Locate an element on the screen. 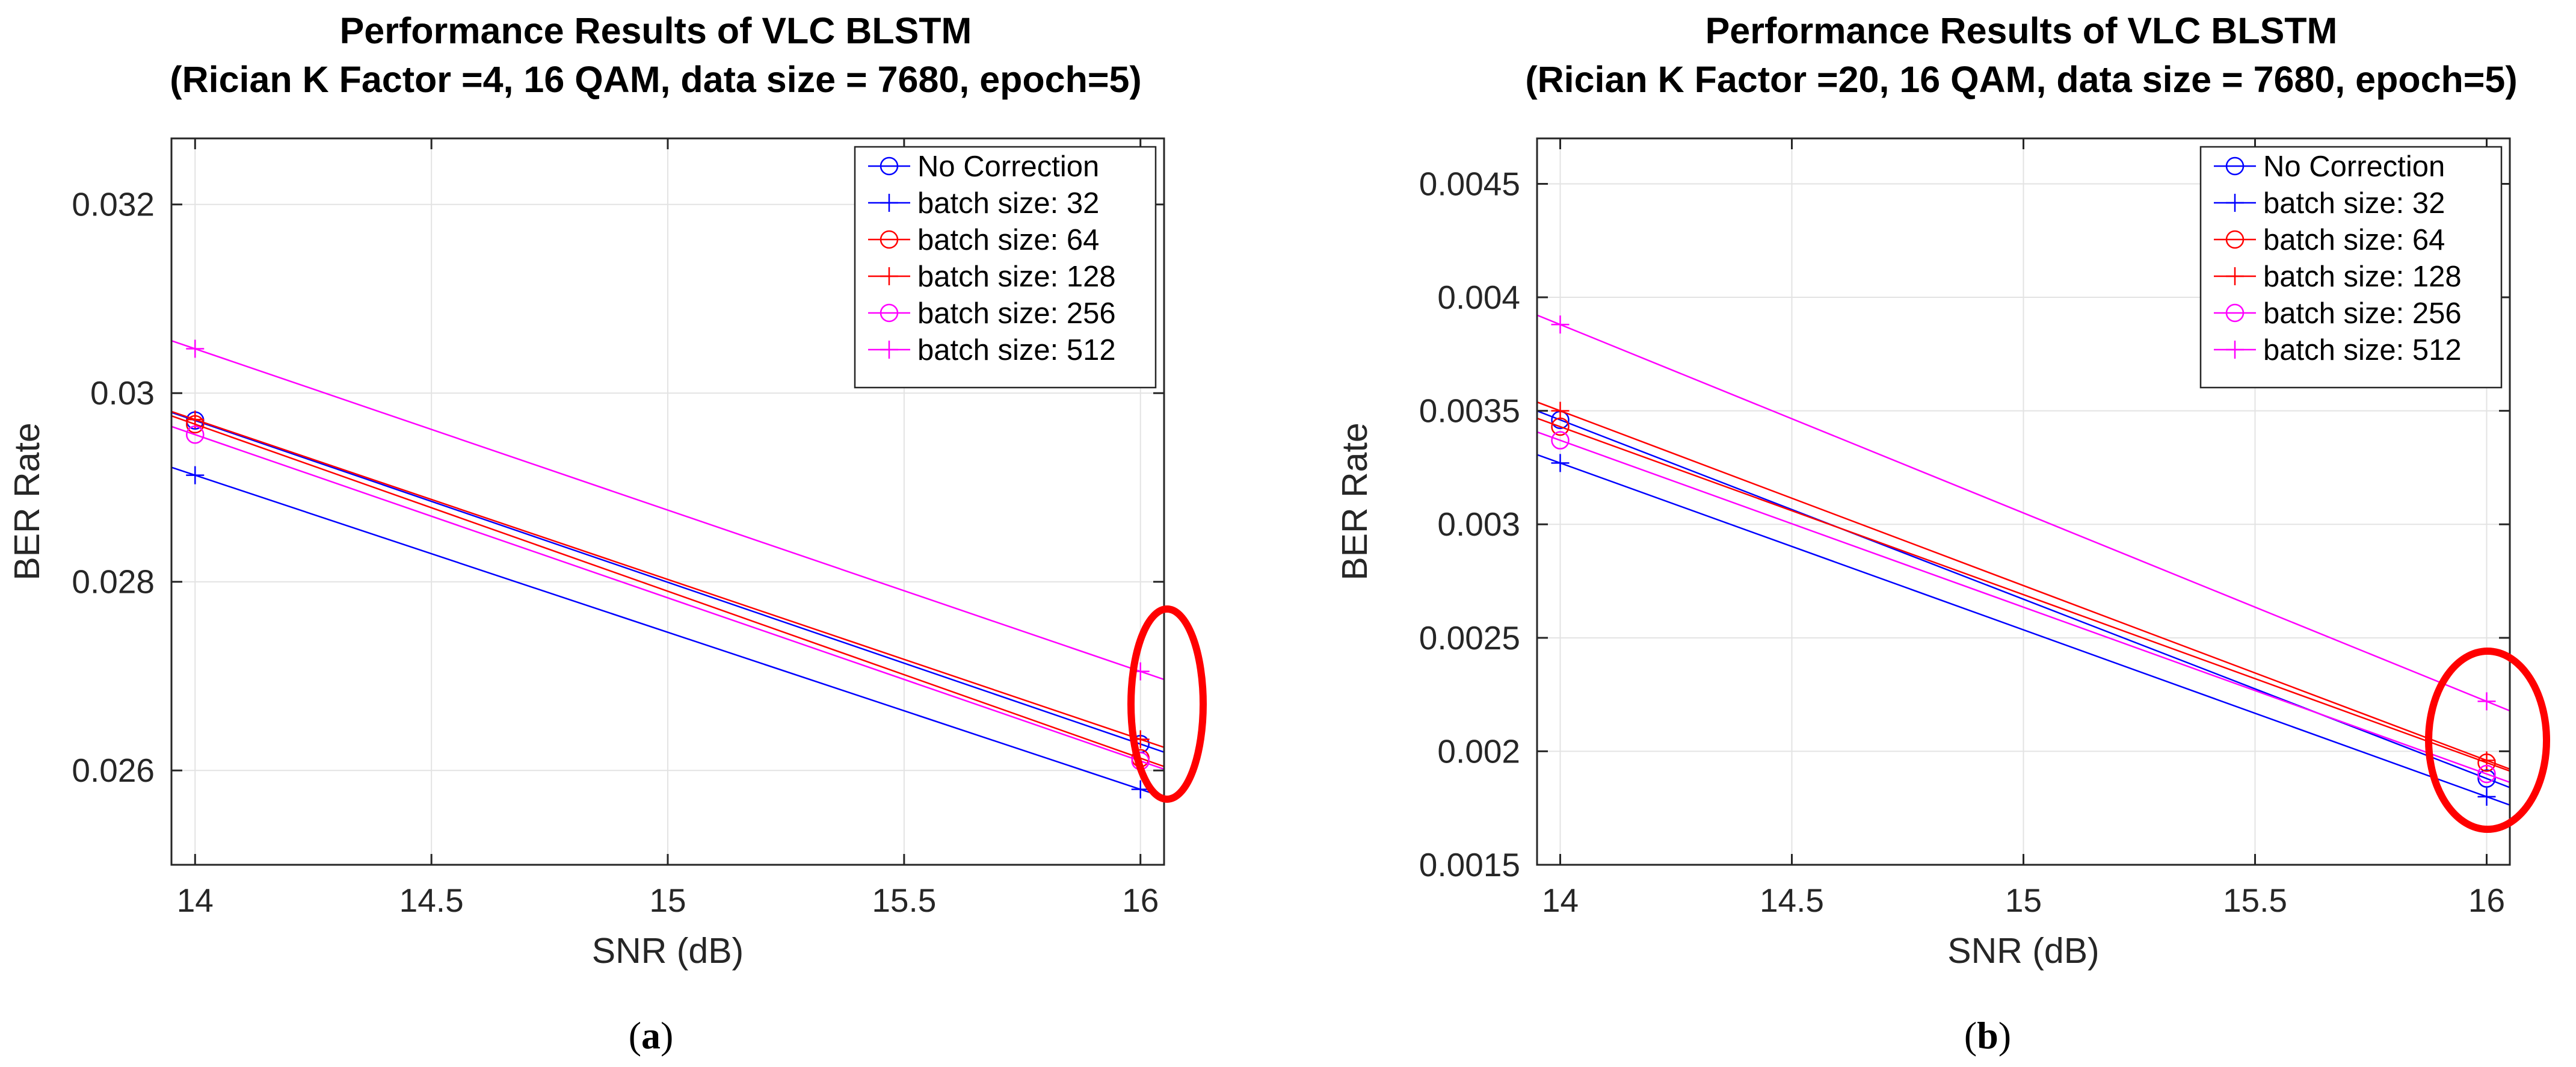 The width and height of the screenshot is (2576, 1067). y-tick-label: 0.0035 is located at coordinates (1469, 411).